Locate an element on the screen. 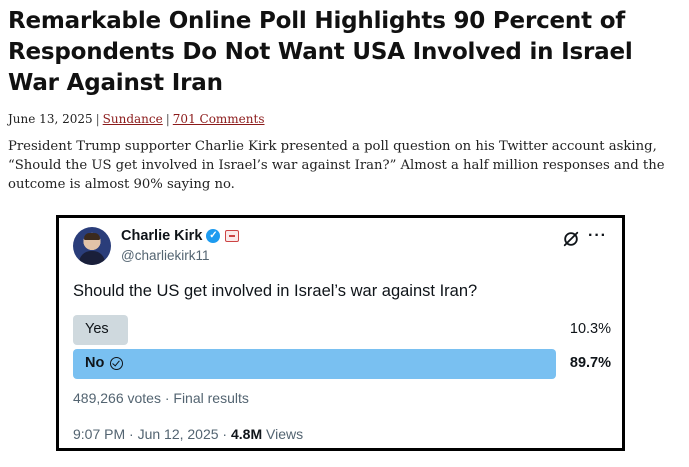 This screenshot has width=689, height=467. poll-option-no: No 89.7% is located at coordinates (342, 364).